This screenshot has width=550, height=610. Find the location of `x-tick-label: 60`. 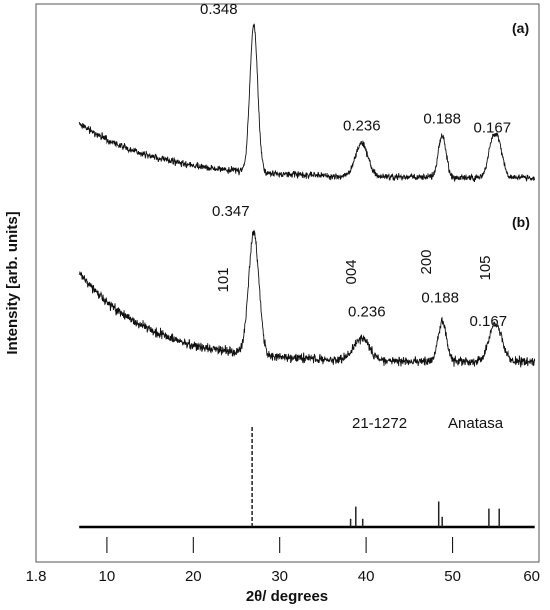

x-tick-label: 60 is located at coordinates (531, 576).